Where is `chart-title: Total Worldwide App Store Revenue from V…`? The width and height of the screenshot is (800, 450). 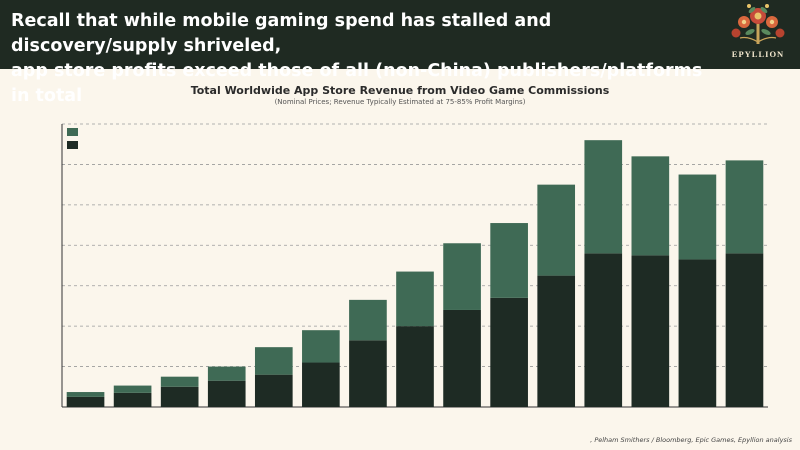 chart-title: Total Worldwide App Store Revenue from V… is located at coordinates (400, 90).